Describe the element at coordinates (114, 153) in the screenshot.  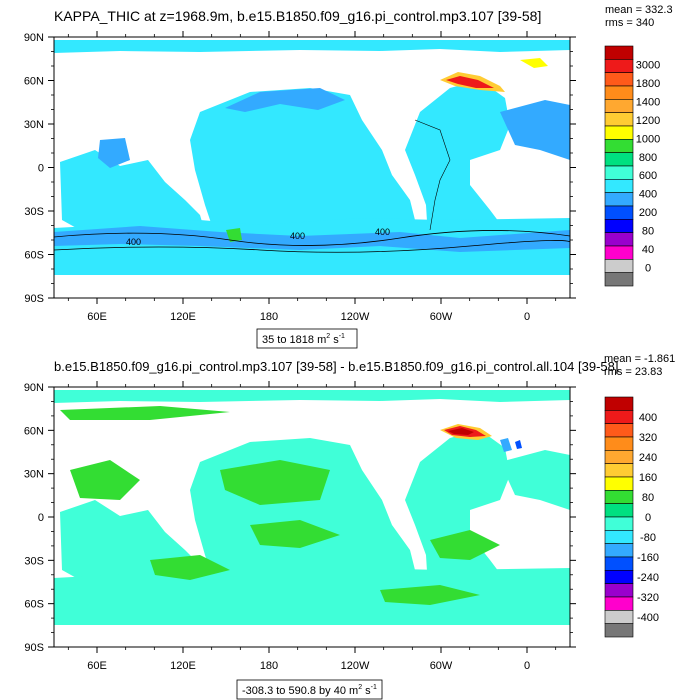
I see `bay-of-bengal` at that location.